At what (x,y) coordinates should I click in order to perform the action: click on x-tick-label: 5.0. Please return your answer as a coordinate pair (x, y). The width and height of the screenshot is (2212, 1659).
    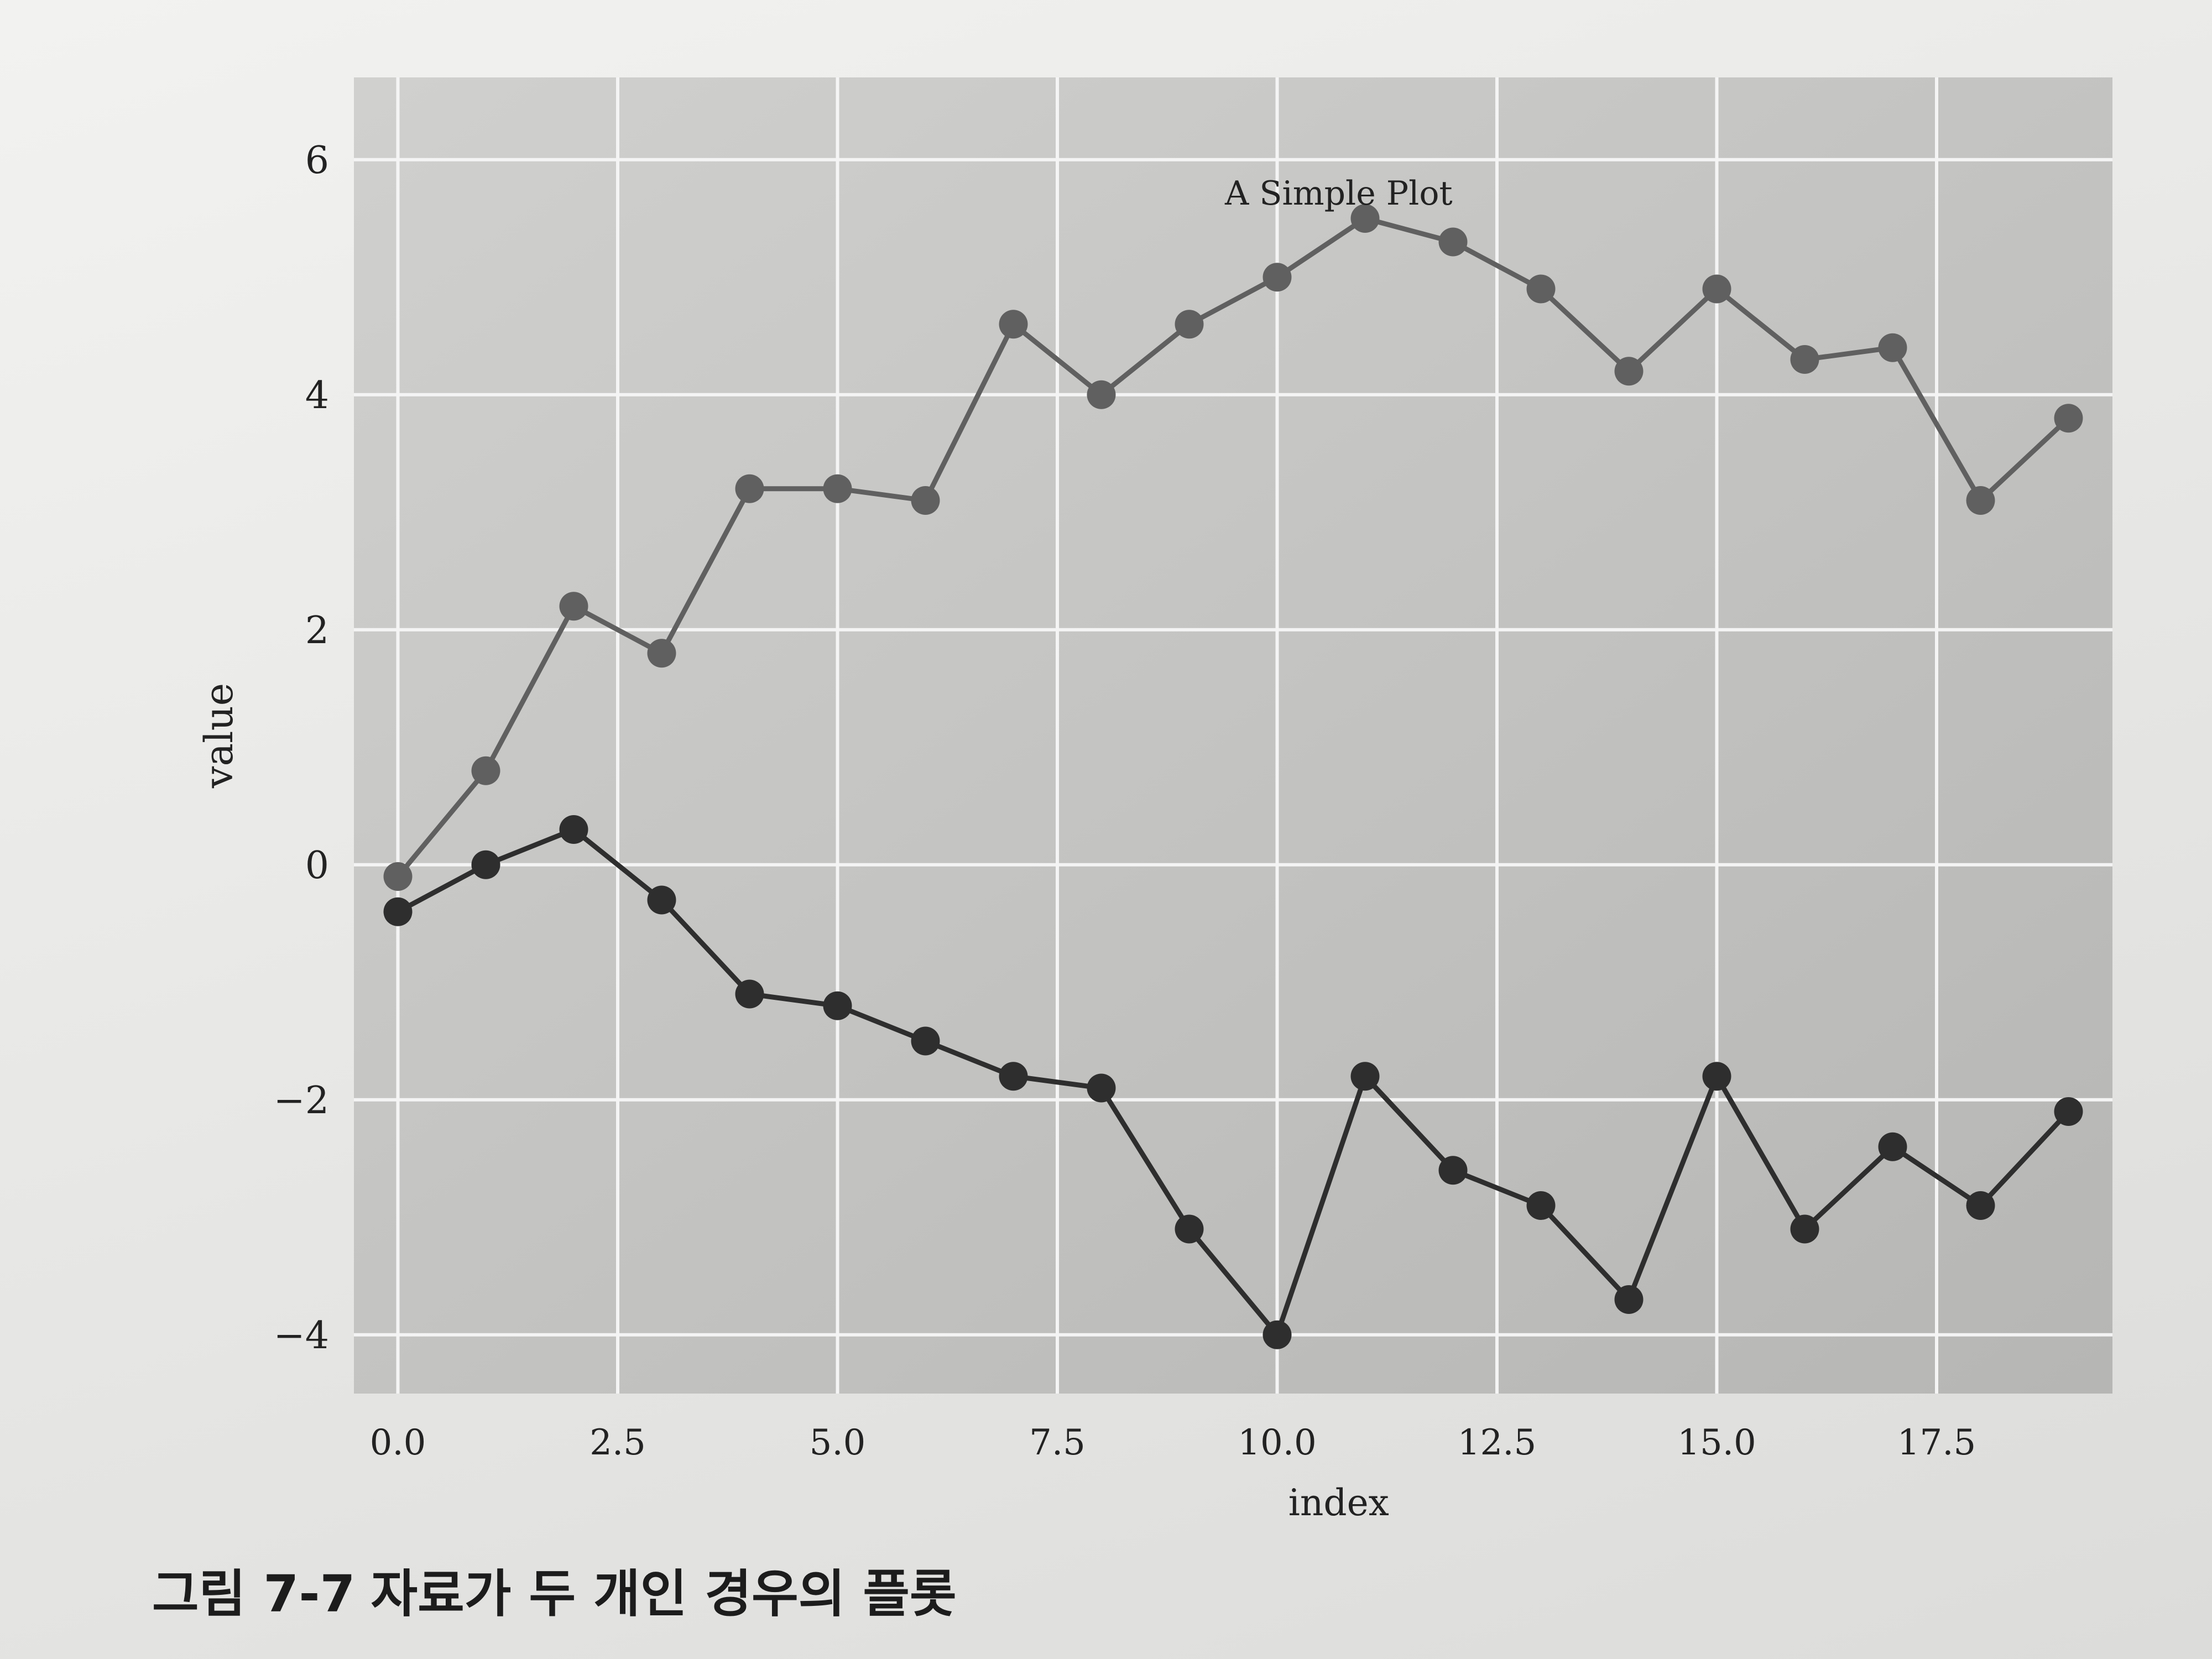
    Looking at the image, I should click on (838, 1443).